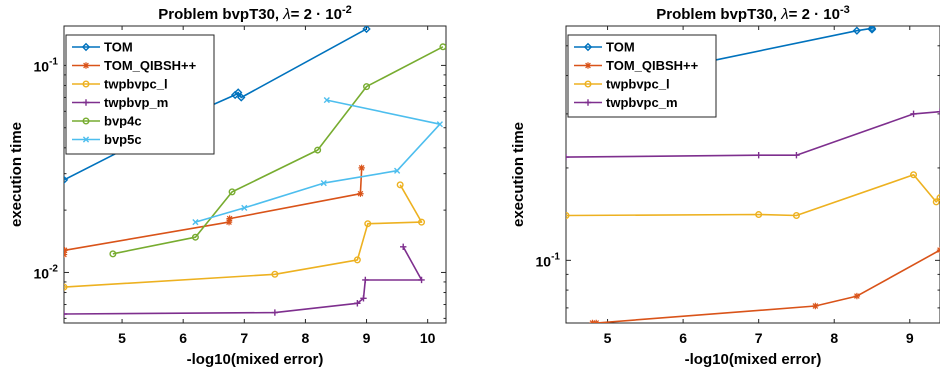 This screenshot has height=368, width=940. Describe the element at coordinates (753, 134) in the screenshot. I see `series-twpbvpc-m` at that location.